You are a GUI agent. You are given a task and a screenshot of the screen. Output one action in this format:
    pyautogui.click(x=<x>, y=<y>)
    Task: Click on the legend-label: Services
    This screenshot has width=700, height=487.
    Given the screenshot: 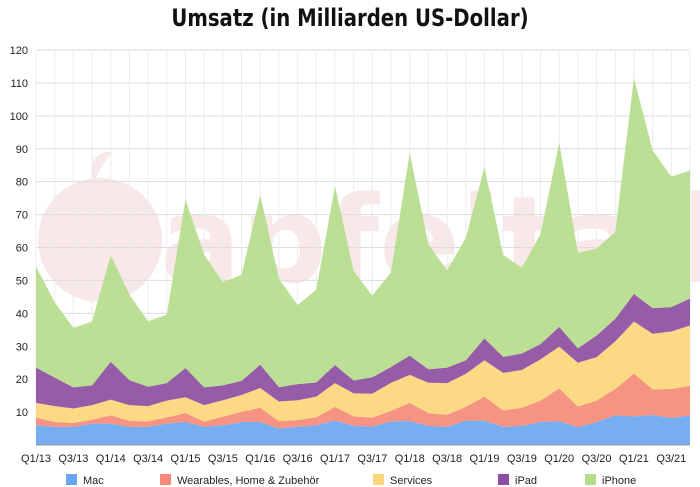 What is the action you would take?
    pyautogui.click(x=411, y=481)
    